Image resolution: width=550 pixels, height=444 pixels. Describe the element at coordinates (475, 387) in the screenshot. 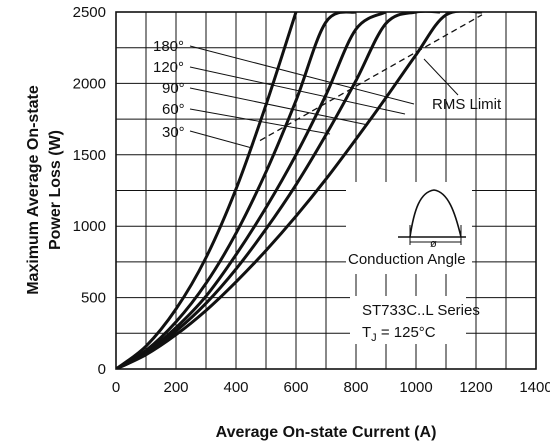

I see `x-tick-label: 1200` at that location.